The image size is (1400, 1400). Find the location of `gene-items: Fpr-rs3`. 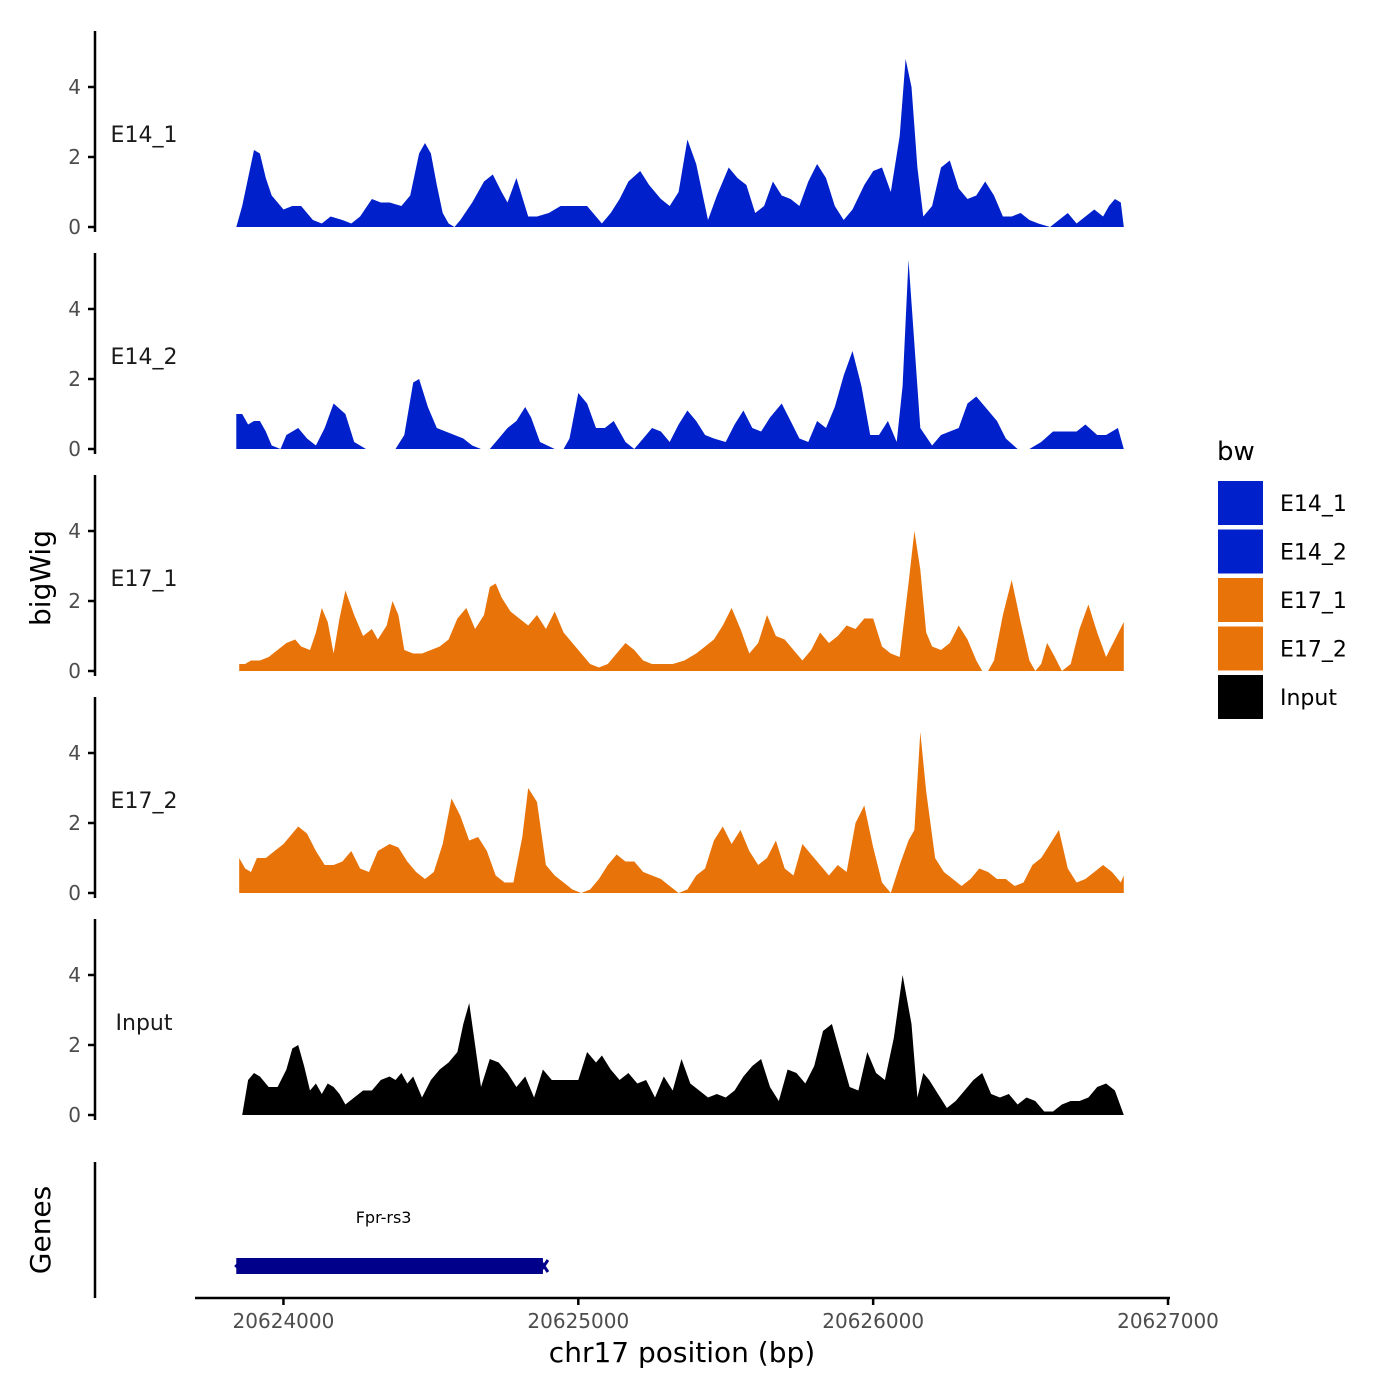

gene-items: Fpr-rs3 is located at coordinates (392, 1241).